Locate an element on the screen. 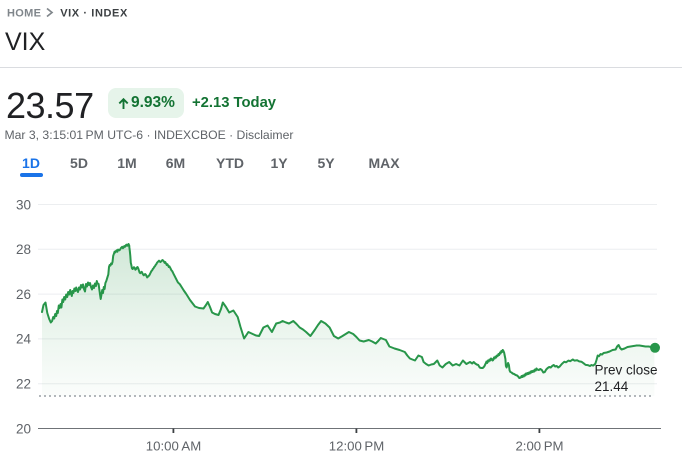 Image resolution: width=682 pixels, height=468 pixels. svg-text: 10:00 AM is located at coordinates (173, 446).